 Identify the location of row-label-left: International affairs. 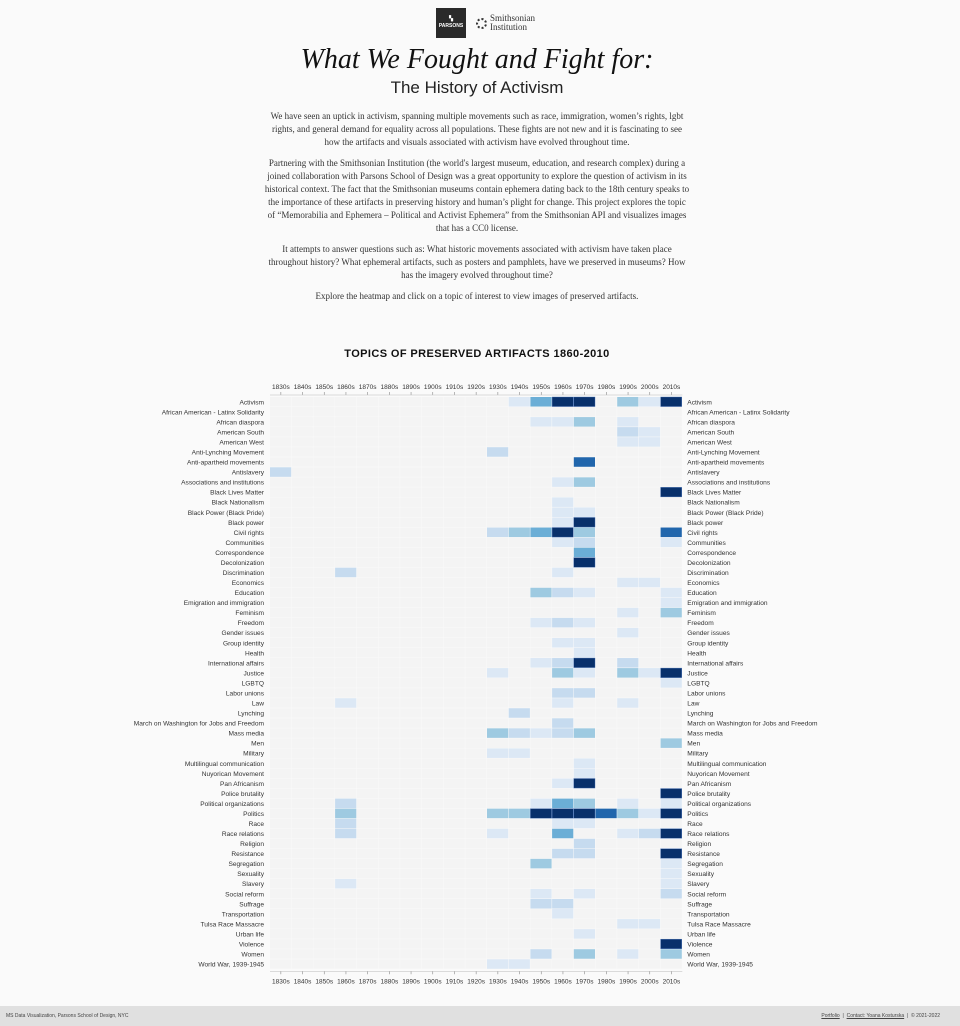
(236, 663).